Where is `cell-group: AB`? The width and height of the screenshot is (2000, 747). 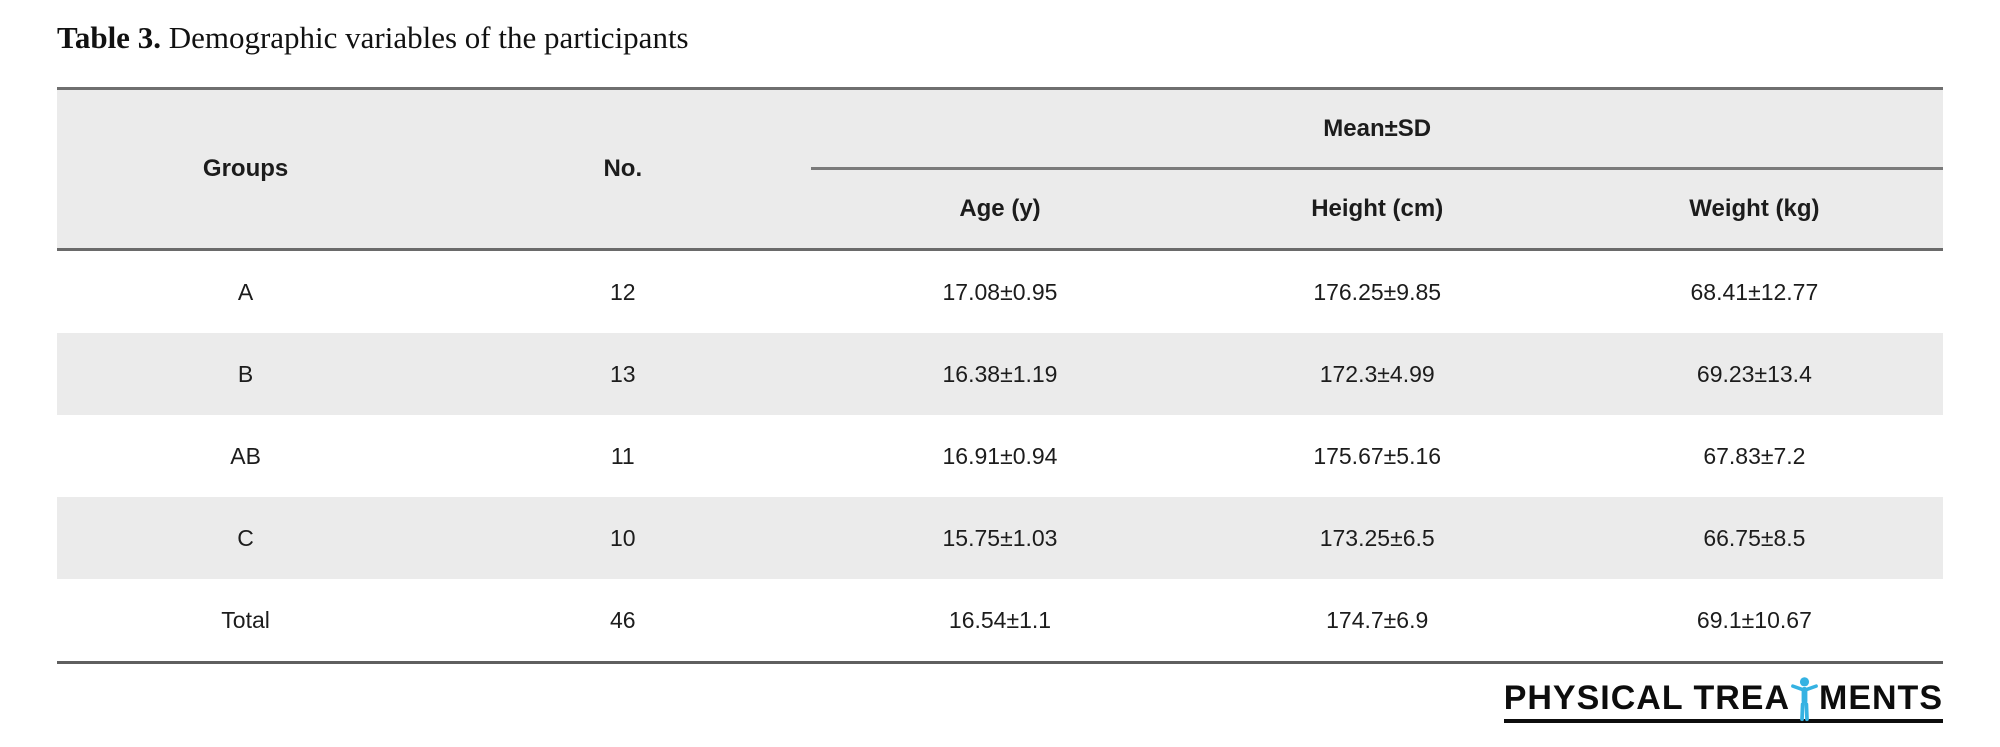
cell-group: AB is located at coordinates (245, 455).